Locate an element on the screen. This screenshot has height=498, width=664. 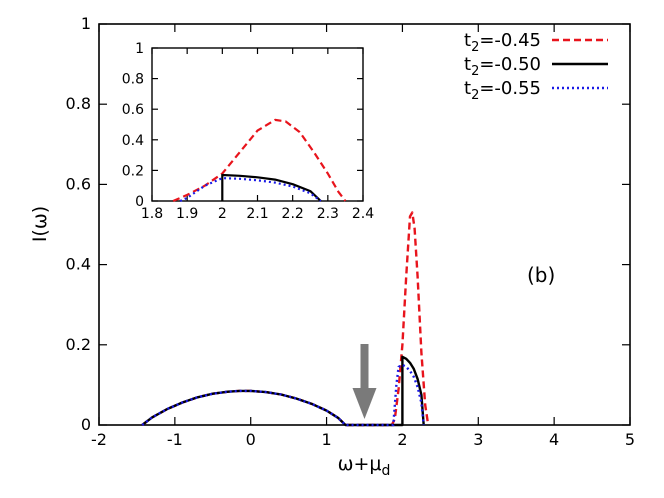
inset-y-tick-label: 1 is located at coordinates (139, 49).